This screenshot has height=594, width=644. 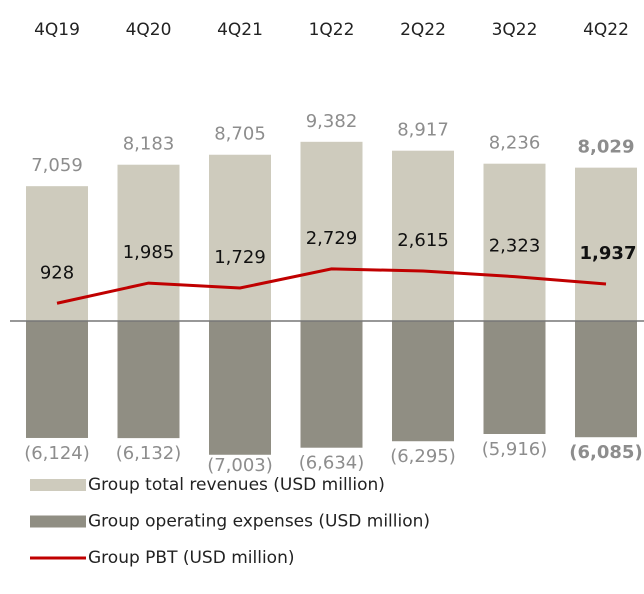 I want to click on value-label: (5,916), so click(x=515, y=449).